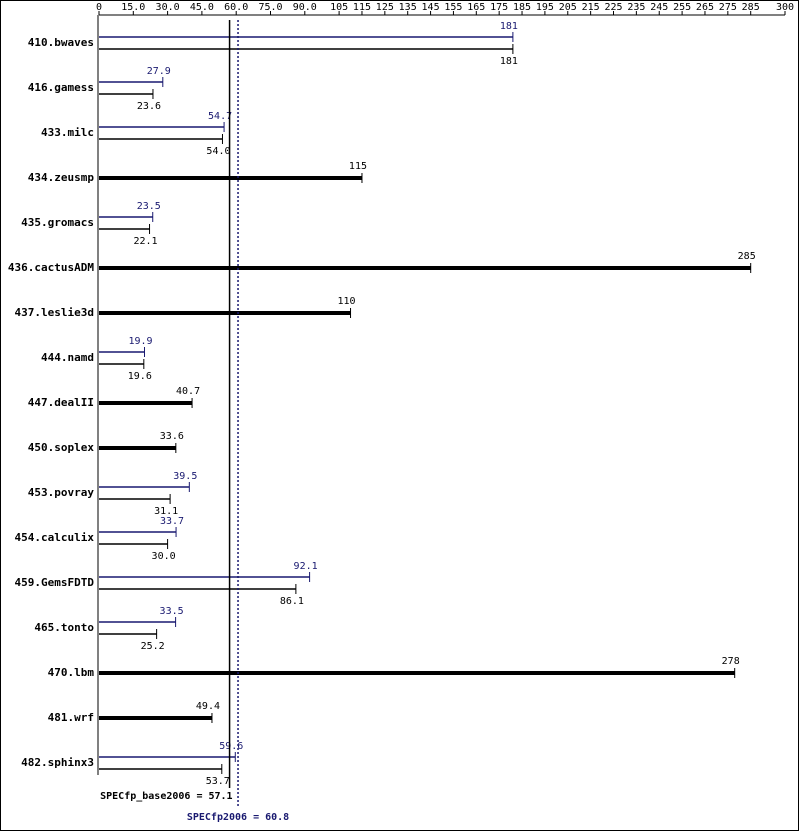 The width and height of the screenshot is (799, 831). I want to click on x-tick-label: 155, so click(453, 7).